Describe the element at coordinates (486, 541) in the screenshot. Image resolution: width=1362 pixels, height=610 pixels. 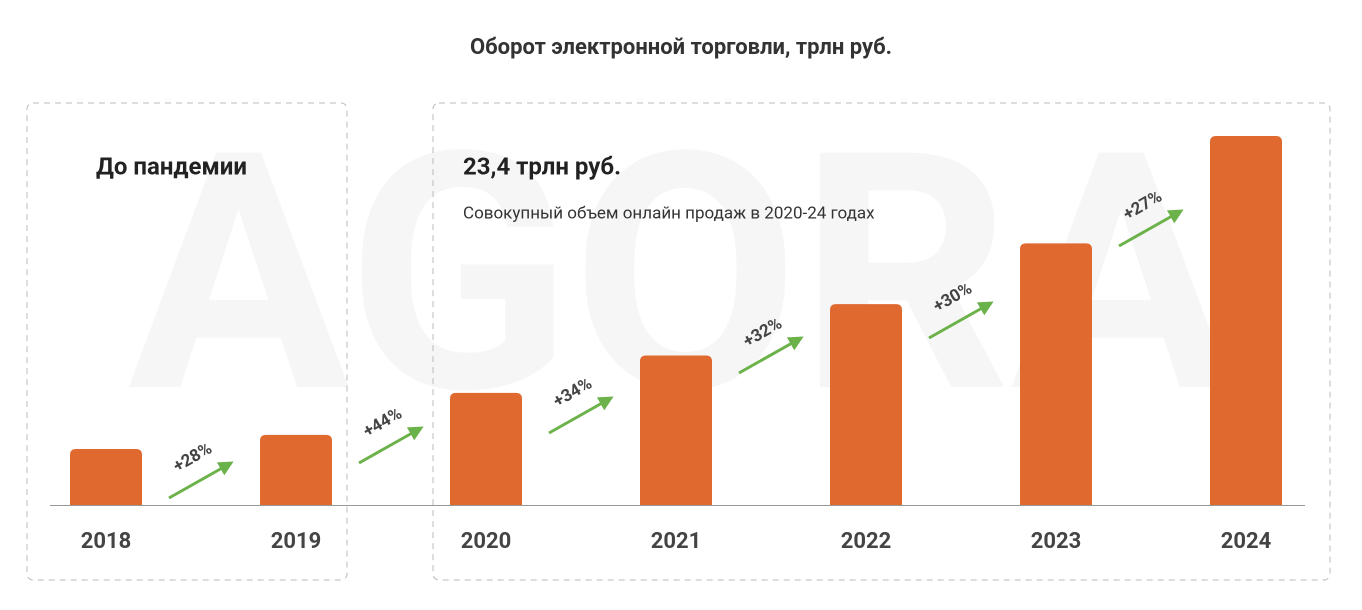
I see `x-tick-label: 2020` at that location.